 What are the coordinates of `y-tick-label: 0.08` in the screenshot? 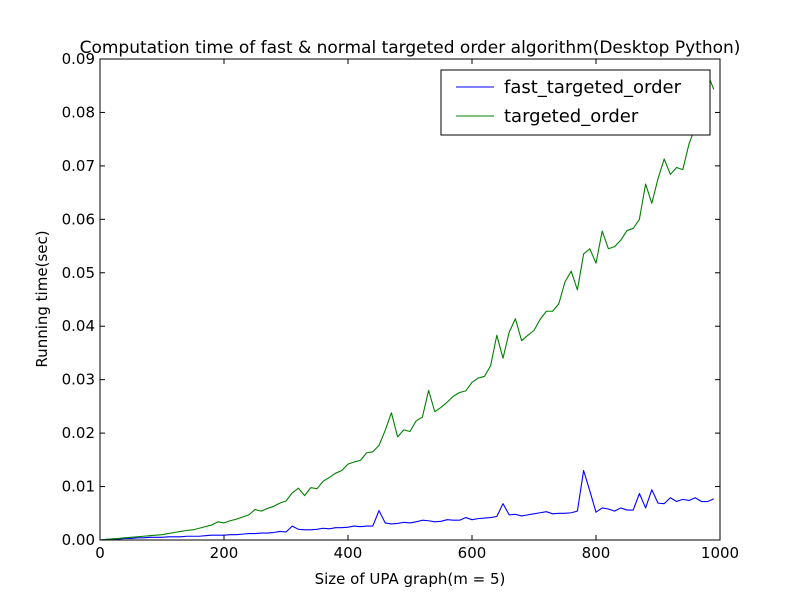 It's located at (78, 112).